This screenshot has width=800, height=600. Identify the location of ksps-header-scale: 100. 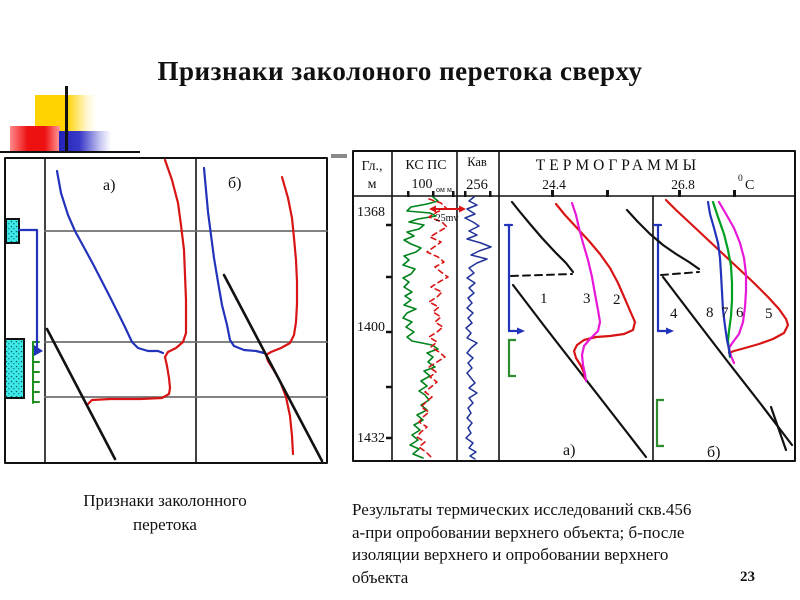
(422, 184).